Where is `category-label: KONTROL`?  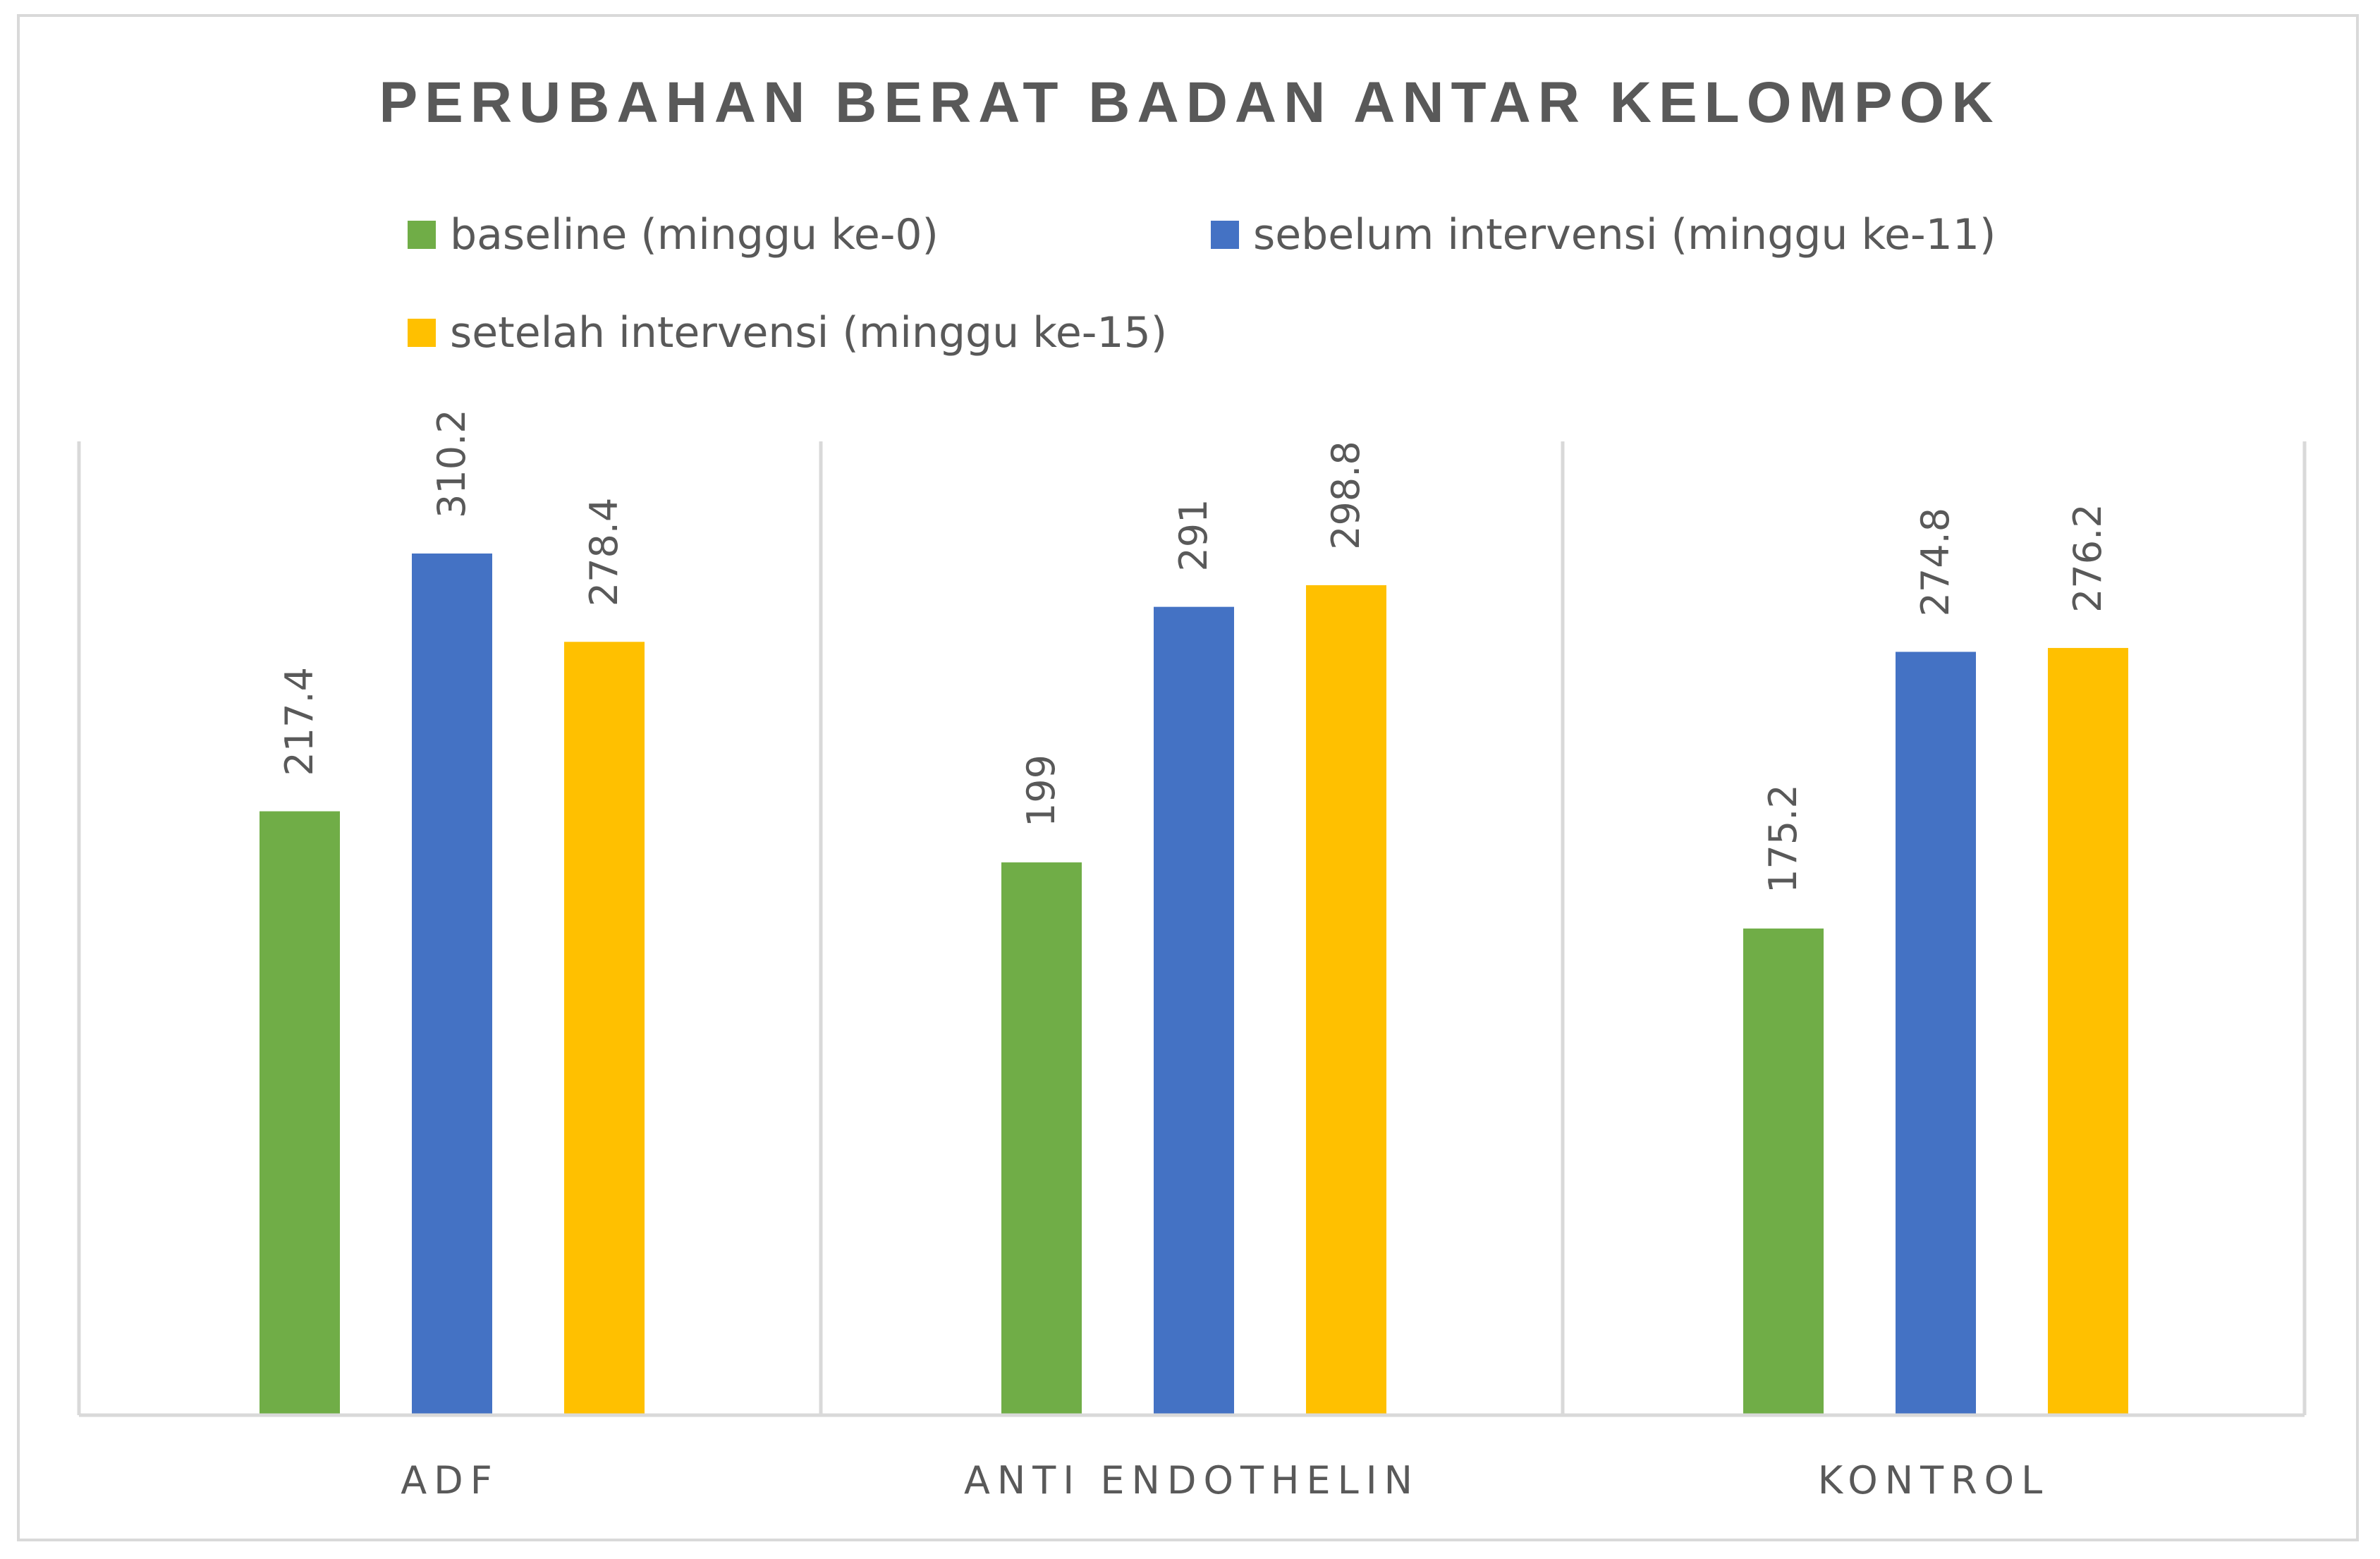 category-label: KONTROL is located at coordinates (1933, 1481).